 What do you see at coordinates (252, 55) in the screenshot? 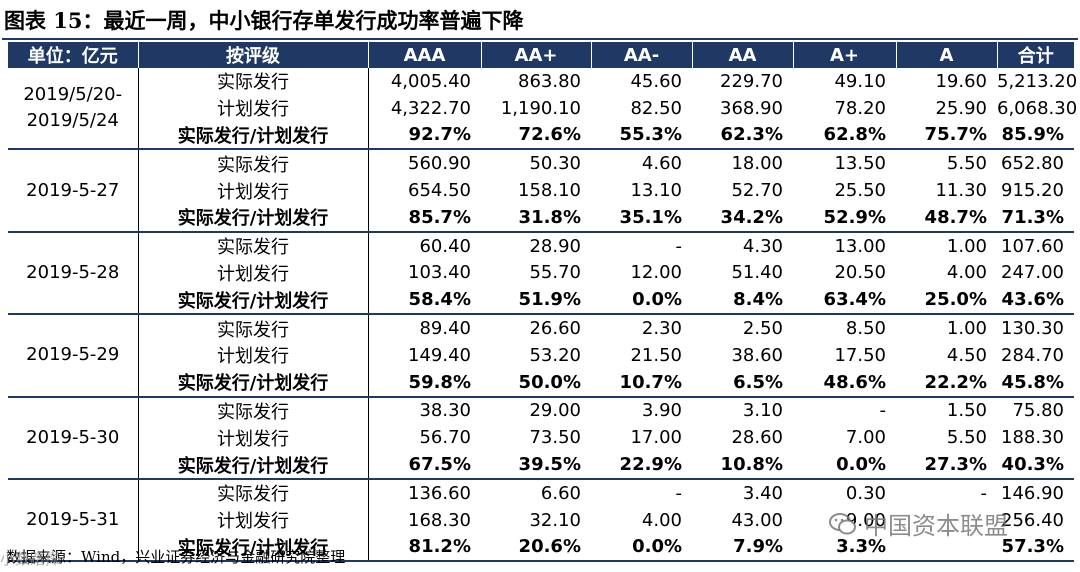
I see `header-rating: 按评级` at bounding box center [252, 55].